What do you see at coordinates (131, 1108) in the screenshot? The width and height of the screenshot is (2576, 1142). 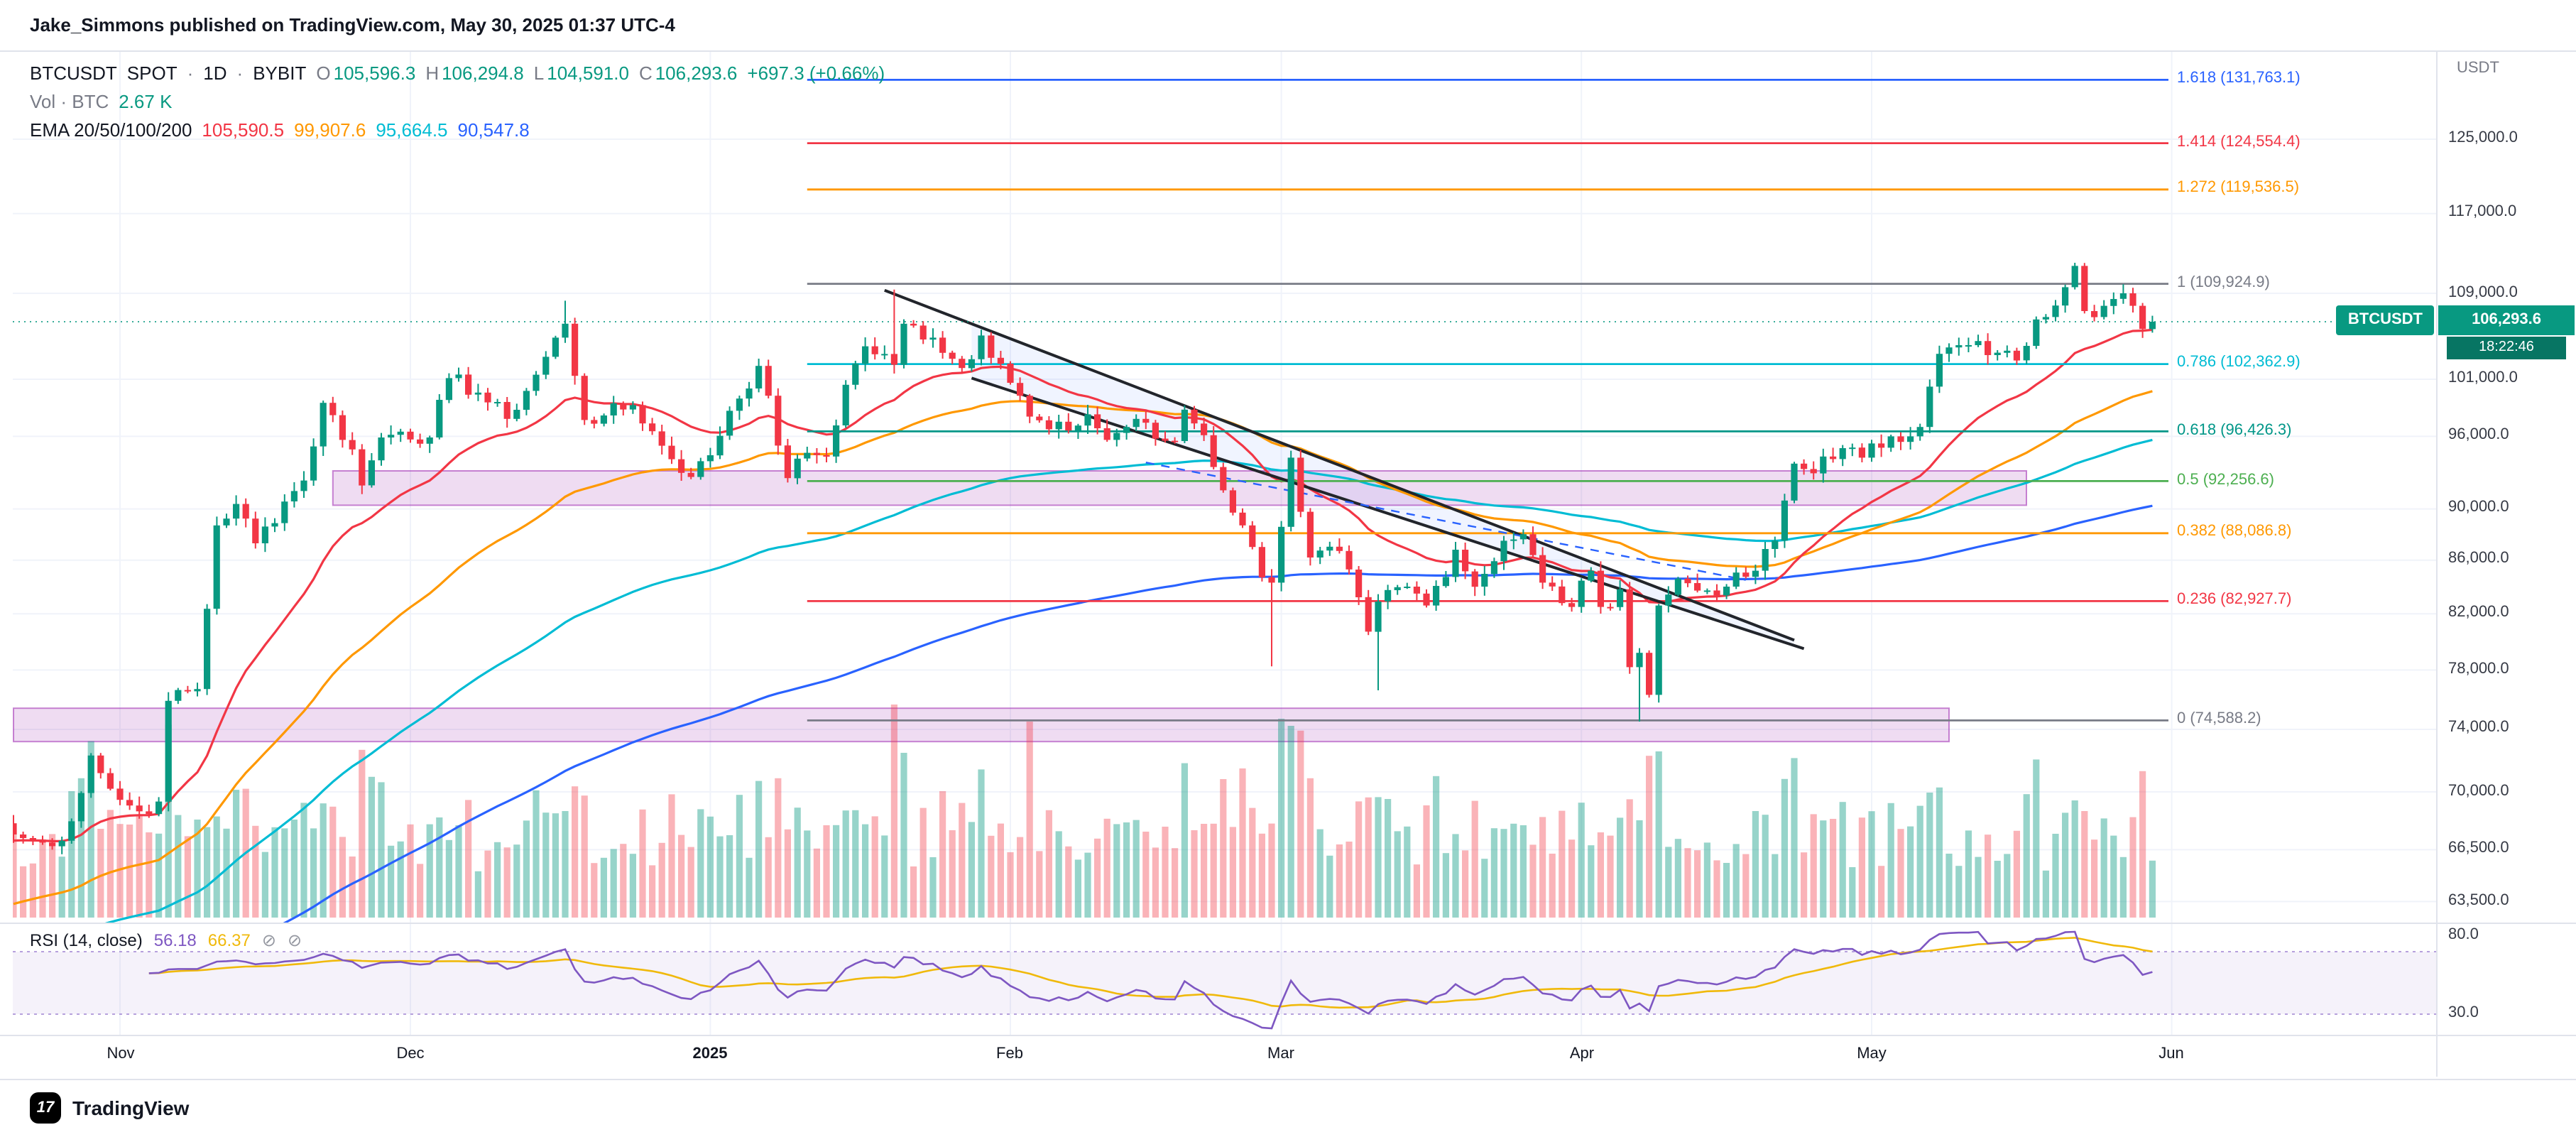 I see `tradingview-brand-text: TradingView` at bounding box center [131, 1108].